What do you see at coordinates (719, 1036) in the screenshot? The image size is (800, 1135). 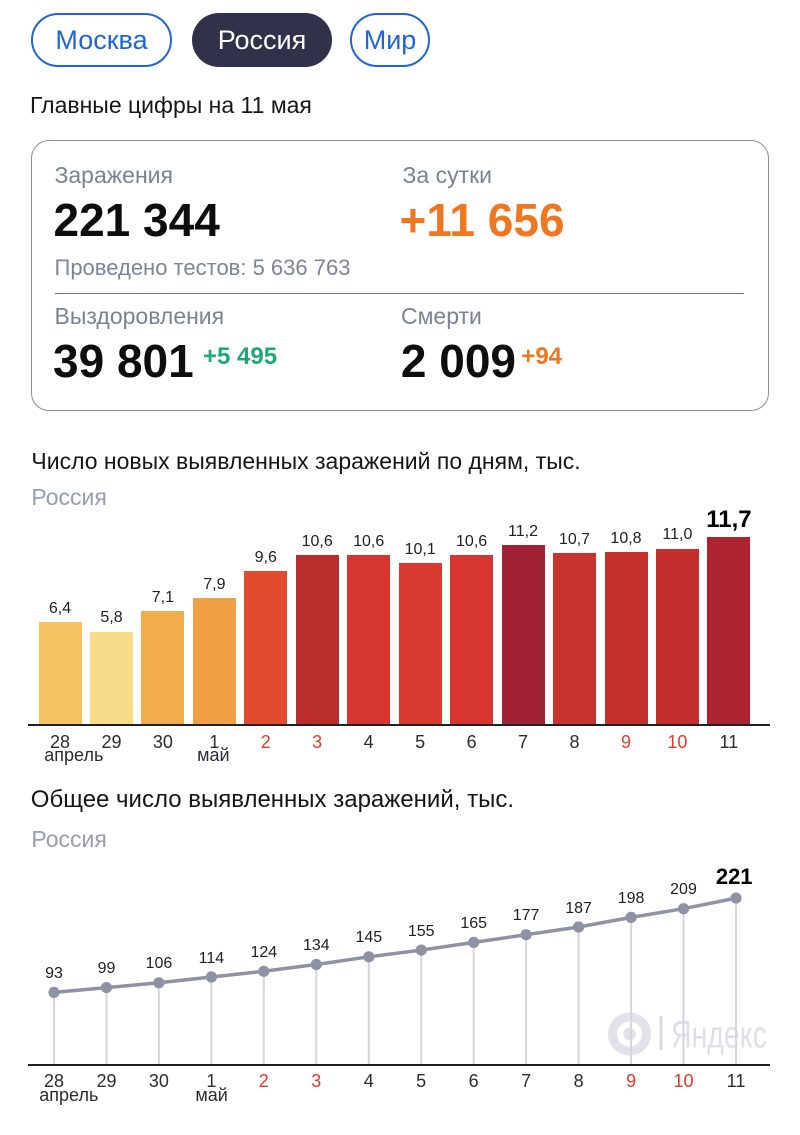 I see `svg-text: Яндекс` at bounding box center [719, 1036].